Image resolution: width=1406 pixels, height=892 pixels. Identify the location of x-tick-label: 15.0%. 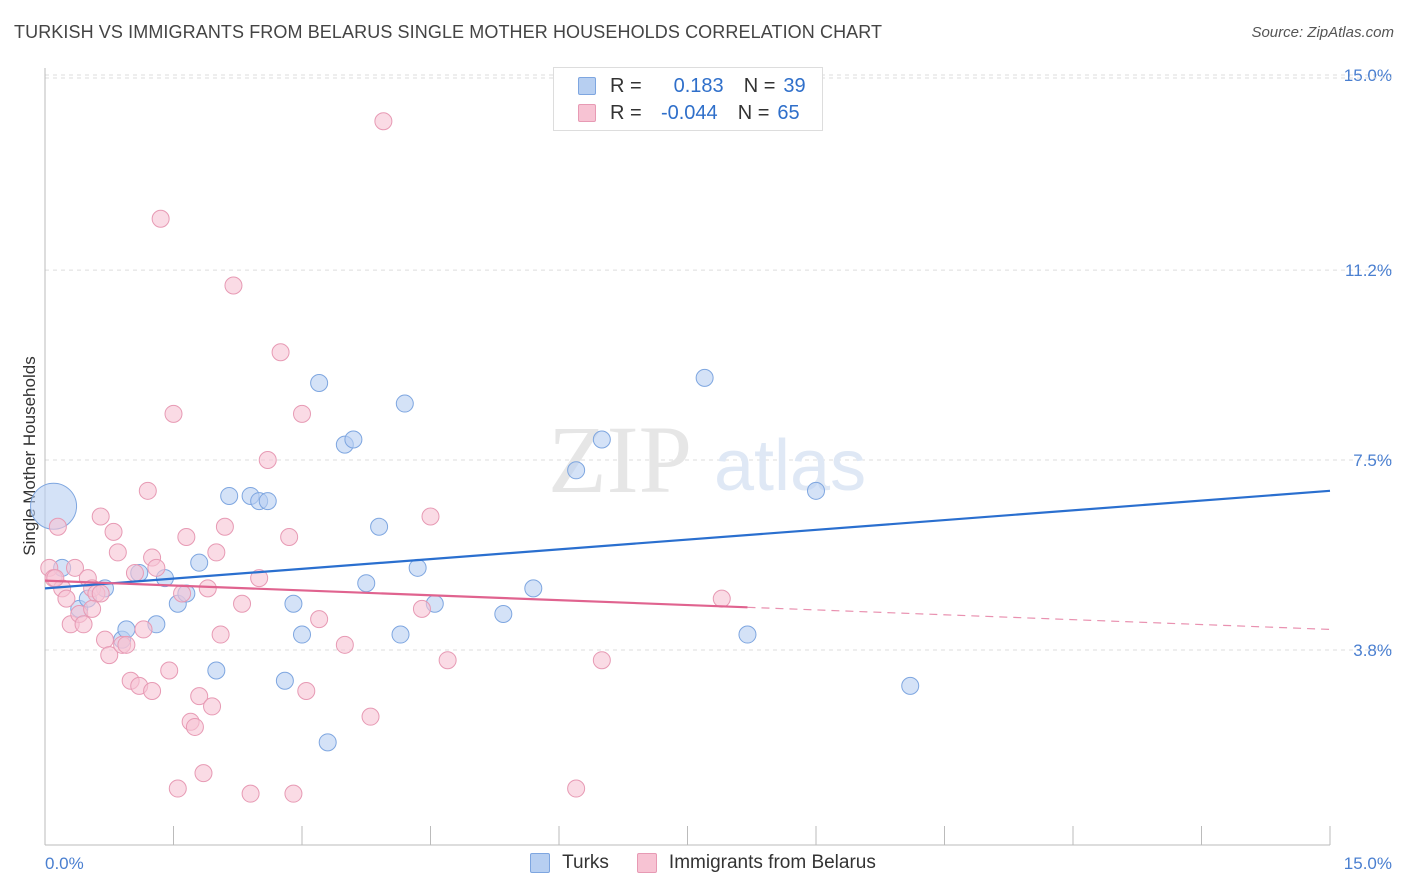
(1368, 863).